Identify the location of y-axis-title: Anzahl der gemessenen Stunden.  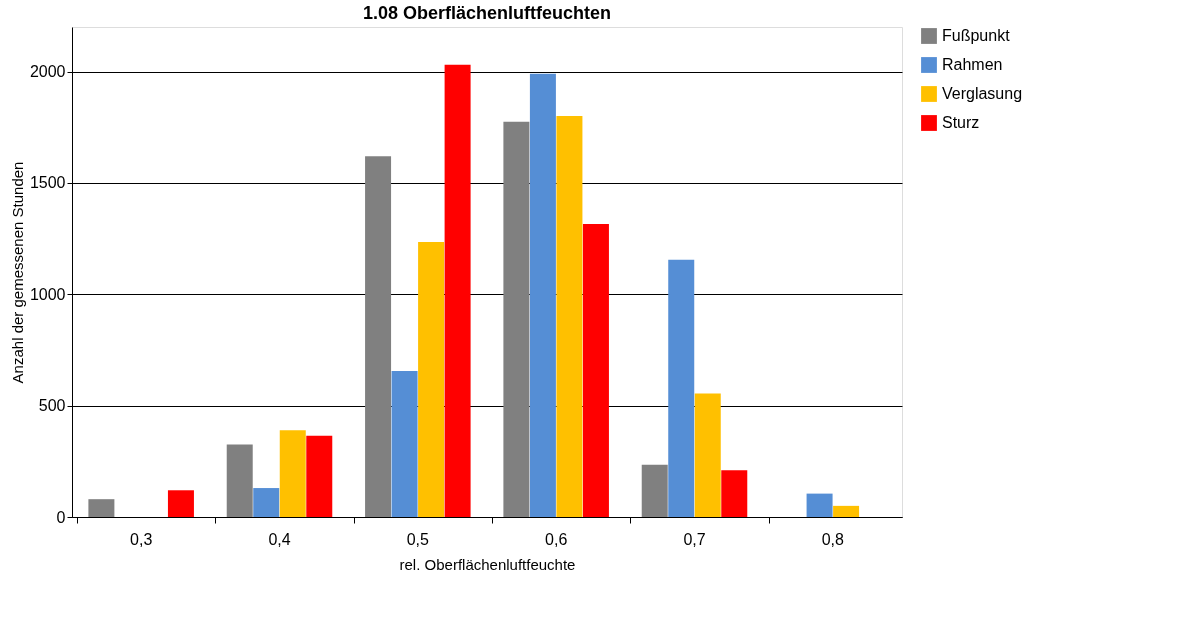
(17, 272).